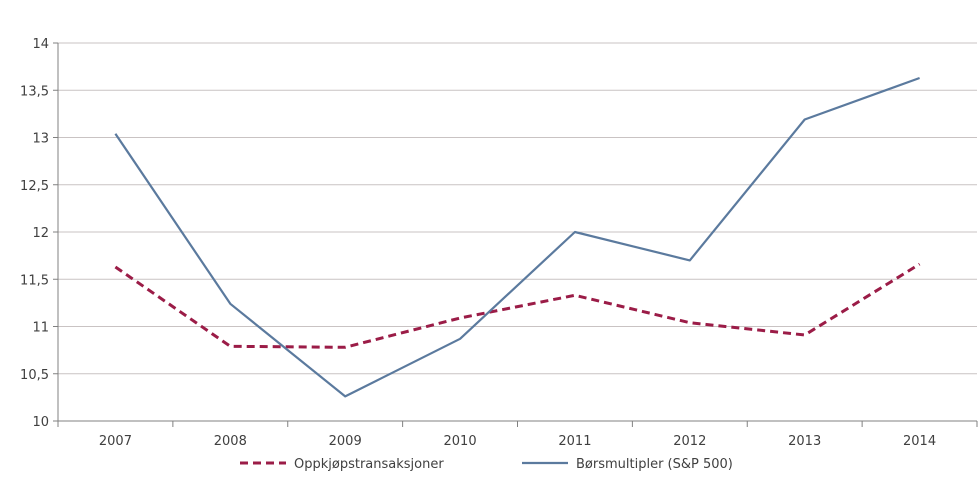 Image resolution: width=980 pixels, height=496 pixels. Describe the element at coordinates (345, 441) in the screenshot. I see `x-tick-label: 2009` at that location.